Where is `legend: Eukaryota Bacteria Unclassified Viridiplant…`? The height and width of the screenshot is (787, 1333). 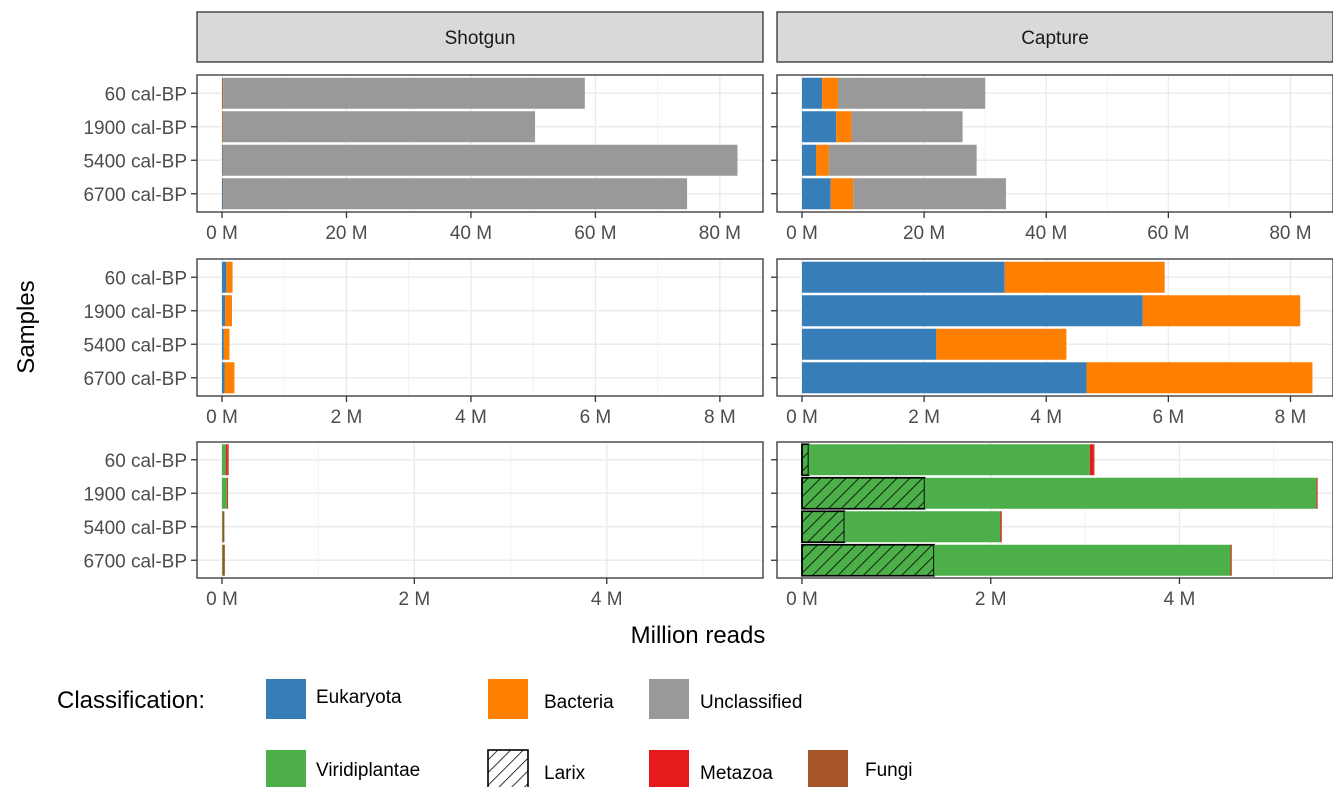 legend: Eukaryota Bacteria Unclassified Viridiplant… is located at coordinates (589, 733).